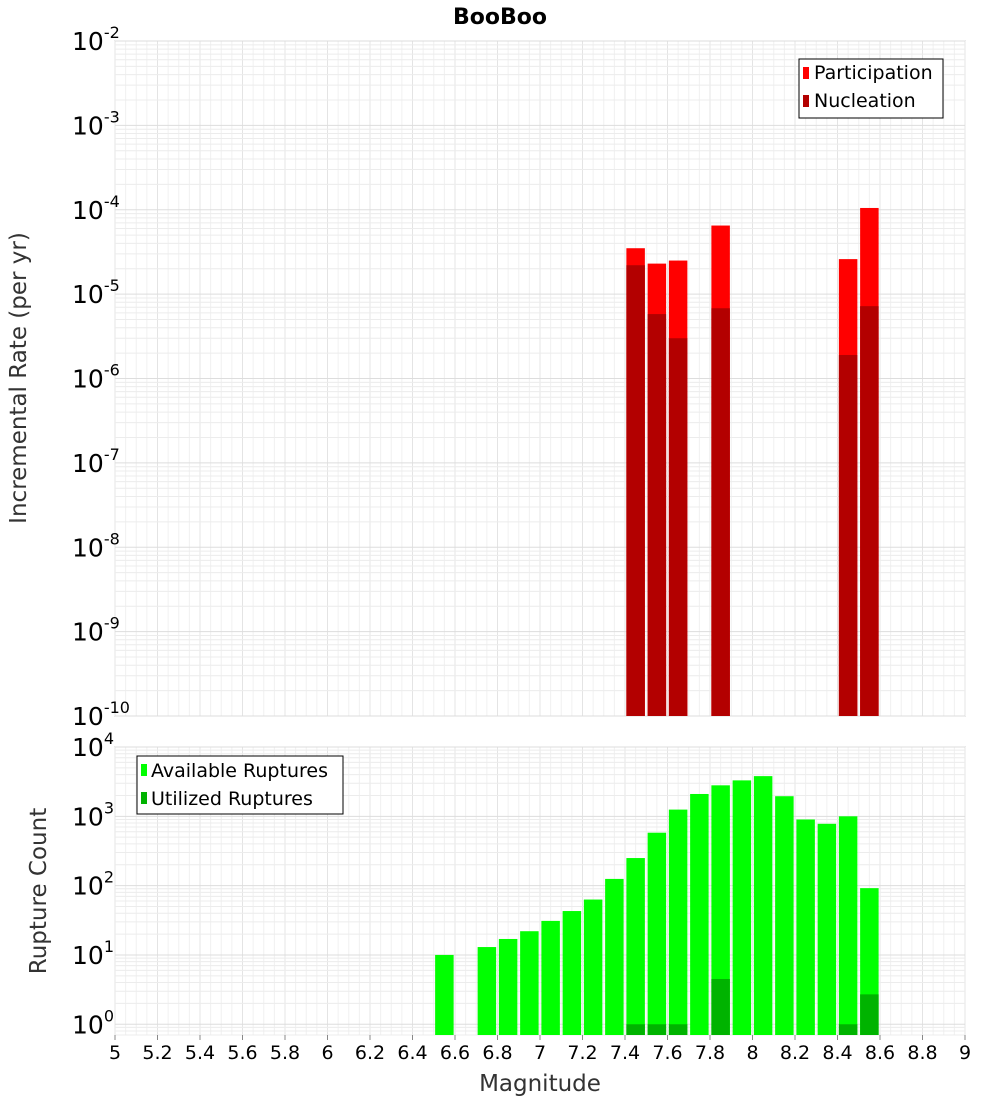 The width and height of the screenshot is (1000, 1100). Describe the element at coordinates (873, 73) in the screenshot. I see `legend-label-participation: Participation` at that location.